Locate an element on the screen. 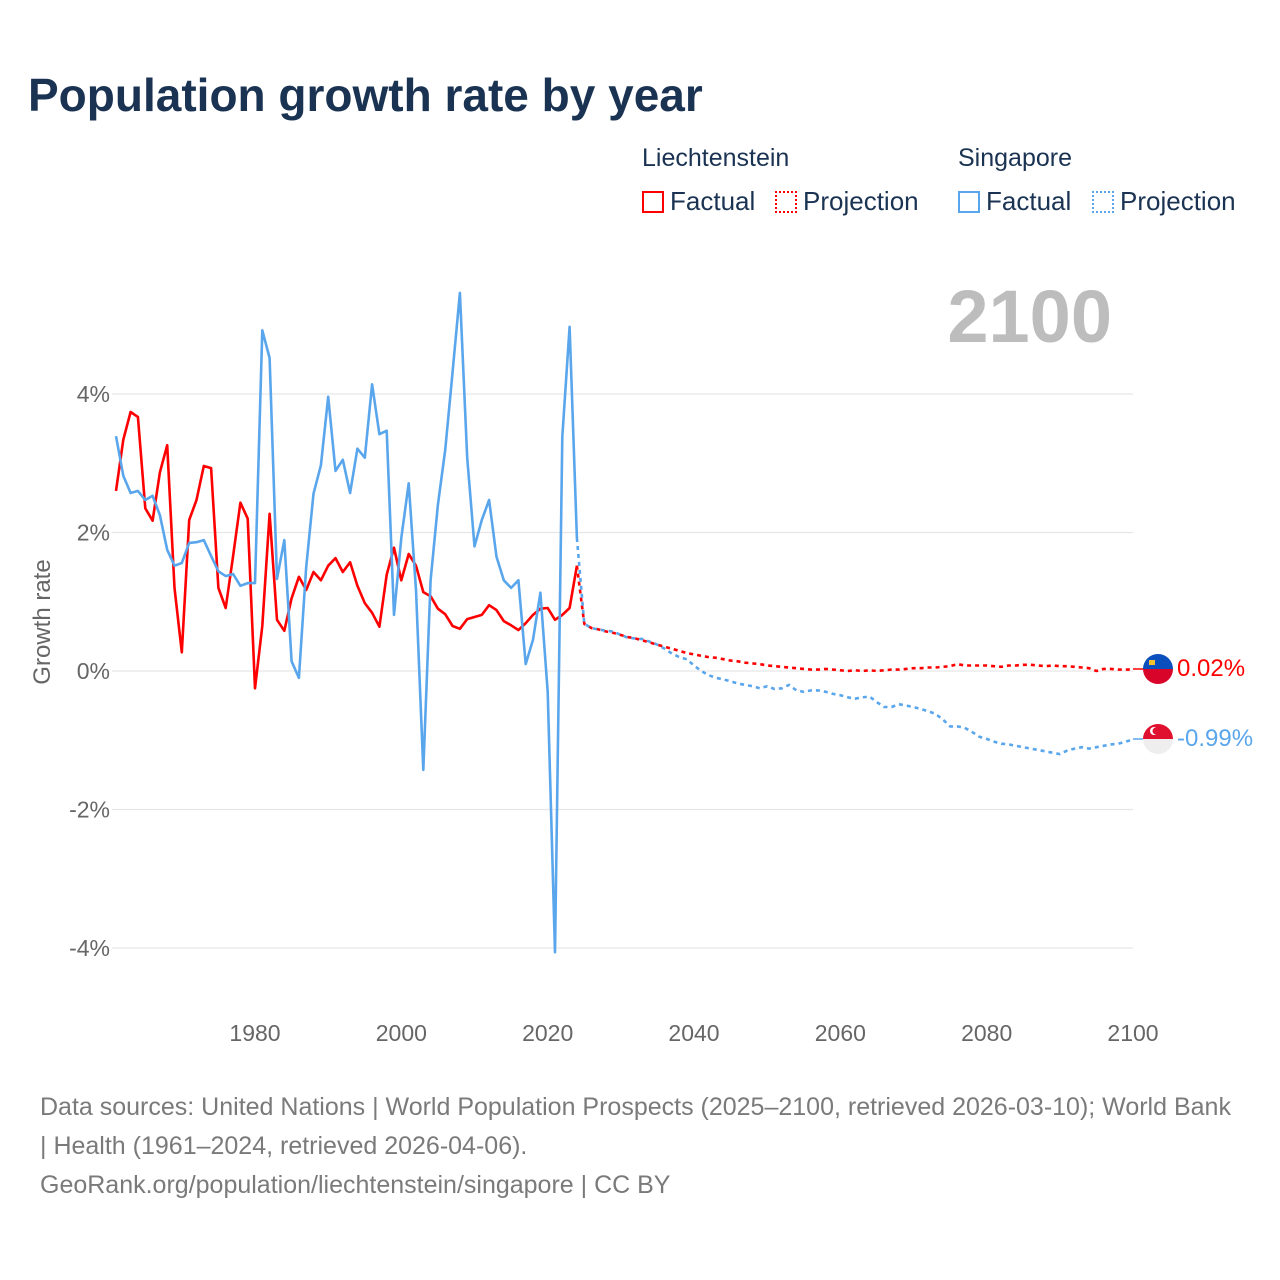 The image size is (1280, 1280). y-tick-label: -4% is located at coordinates (89, 948).